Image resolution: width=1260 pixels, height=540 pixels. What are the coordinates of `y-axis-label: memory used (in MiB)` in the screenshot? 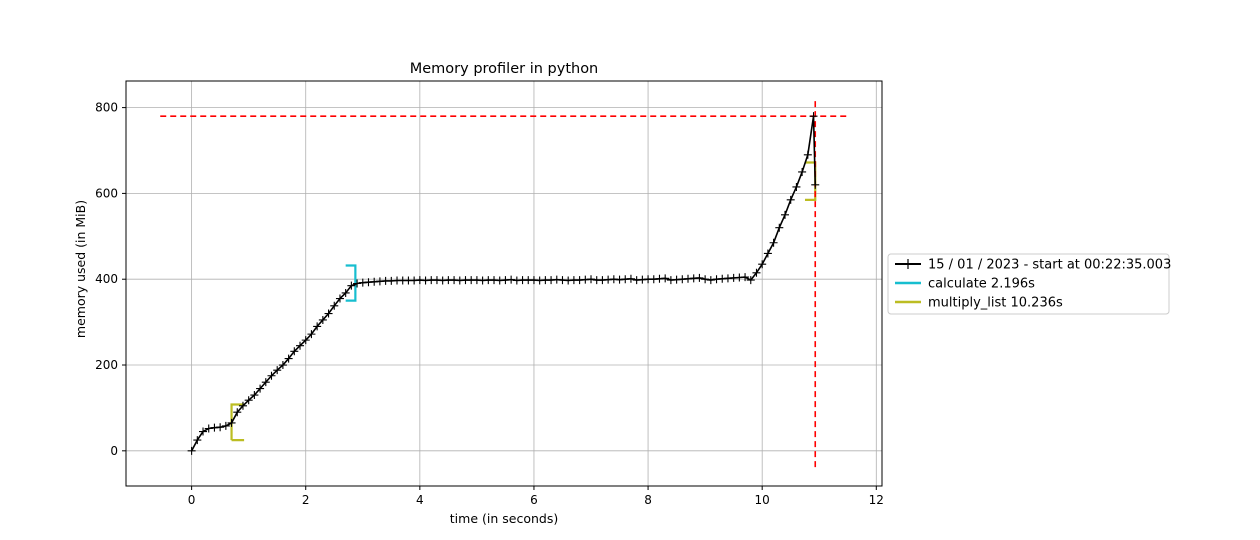 It's located at (80, 269).